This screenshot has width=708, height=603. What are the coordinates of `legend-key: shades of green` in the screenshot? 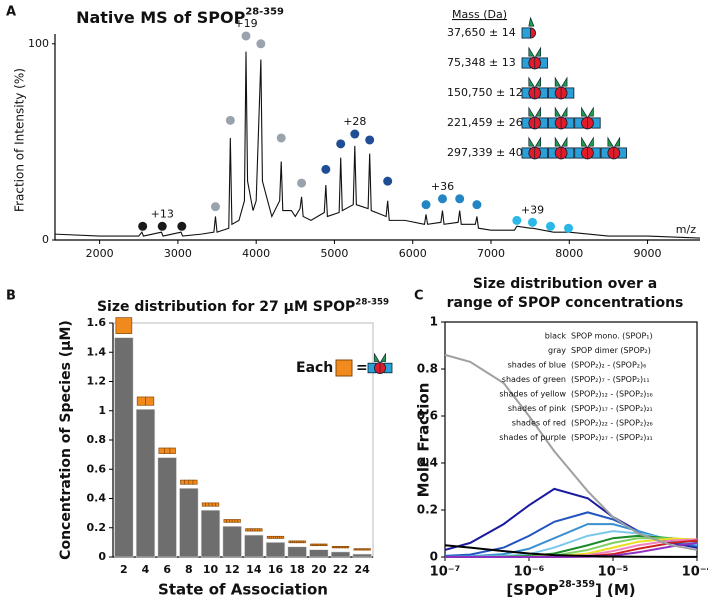 It's located at (534, 379).